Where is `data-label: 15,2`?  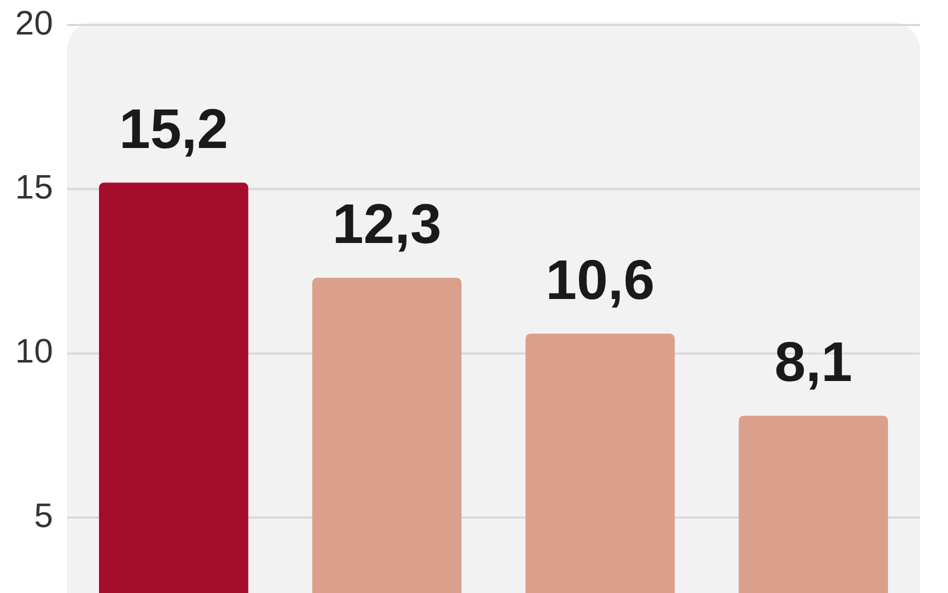
data-label: 15,2 is located at coordinates (173, 128).